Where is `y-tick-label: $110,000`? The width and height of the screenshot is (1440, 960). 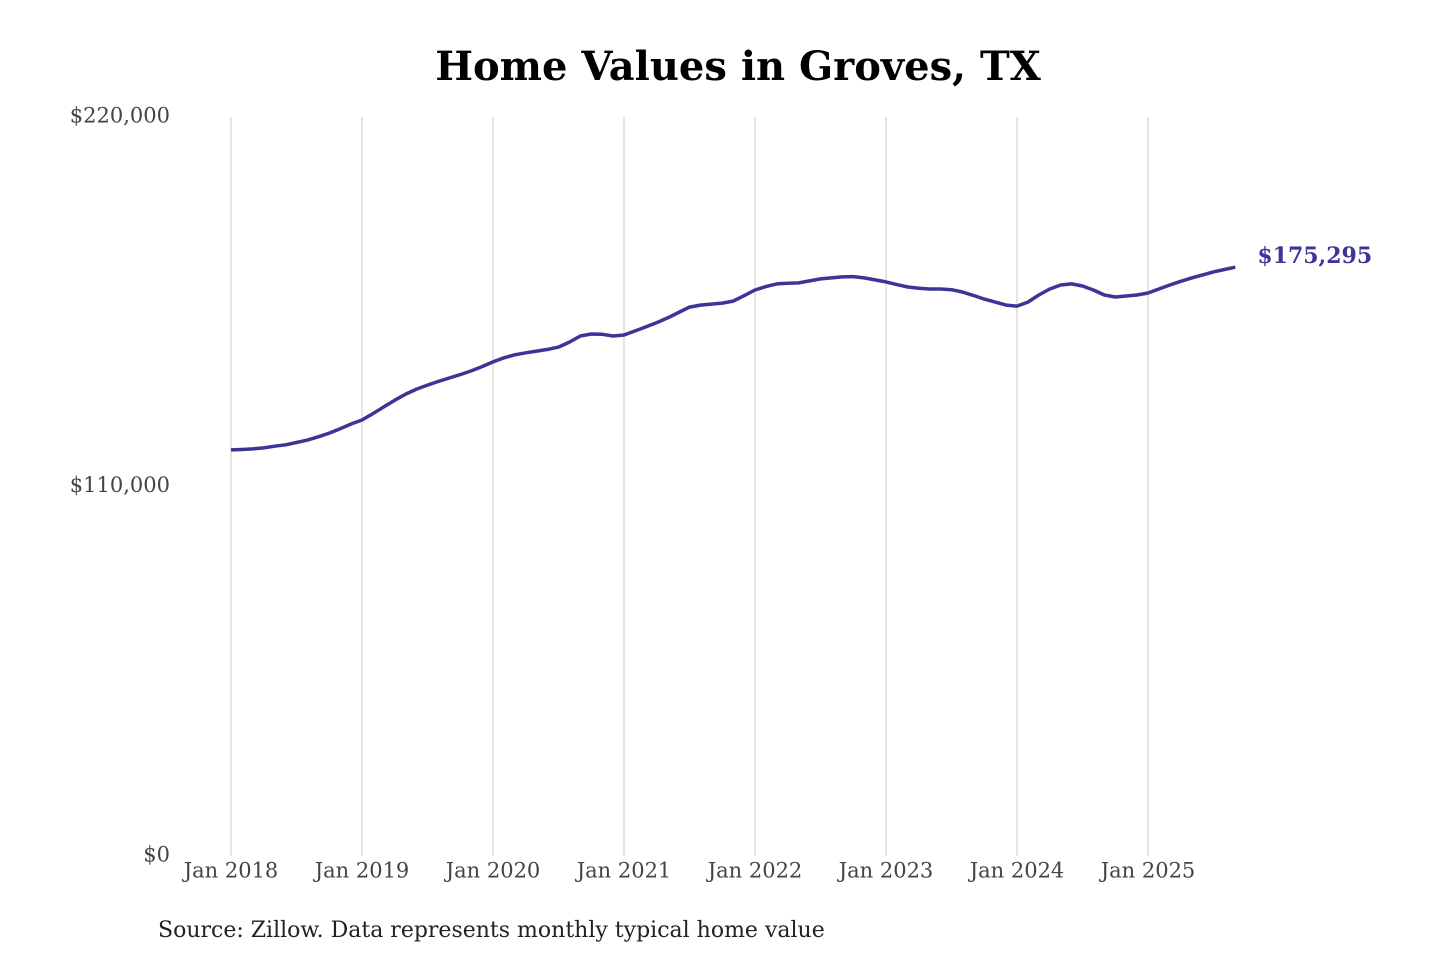
y-tick-label: $110,000 is located at coordinates (120, 485).